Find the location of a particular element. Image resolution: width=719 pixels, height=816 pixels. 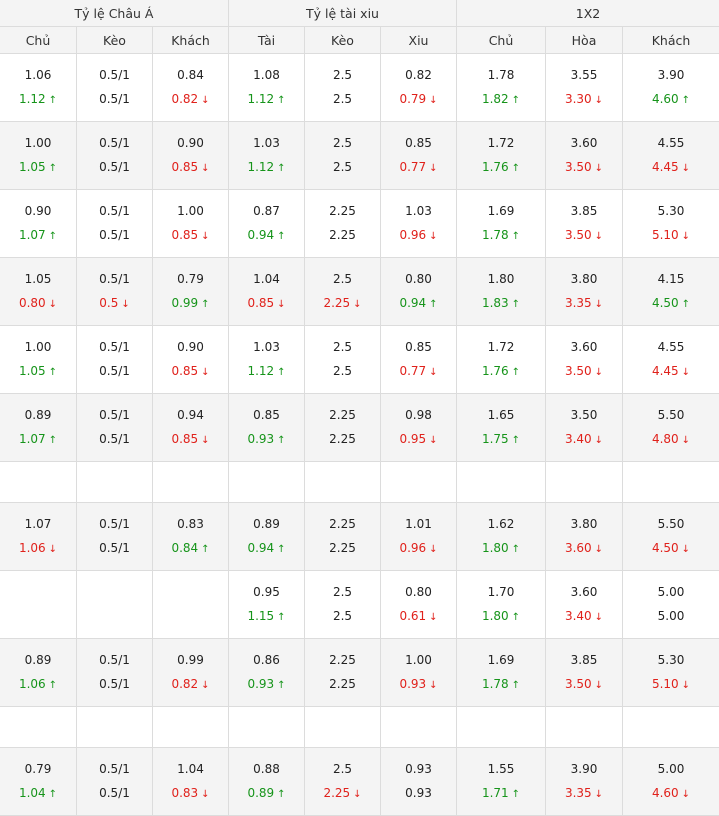

col-header-home: Chủ is located at coordinates (38, 40).